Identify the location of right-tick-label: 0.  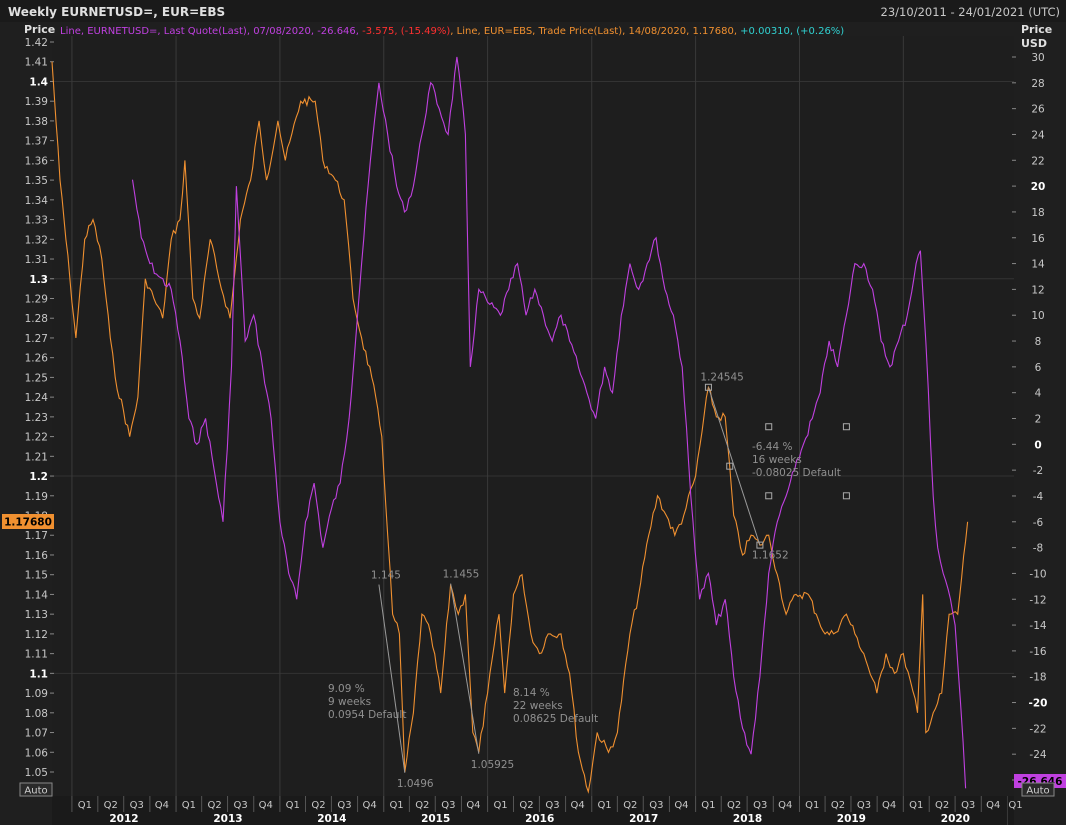
(1037, 445).